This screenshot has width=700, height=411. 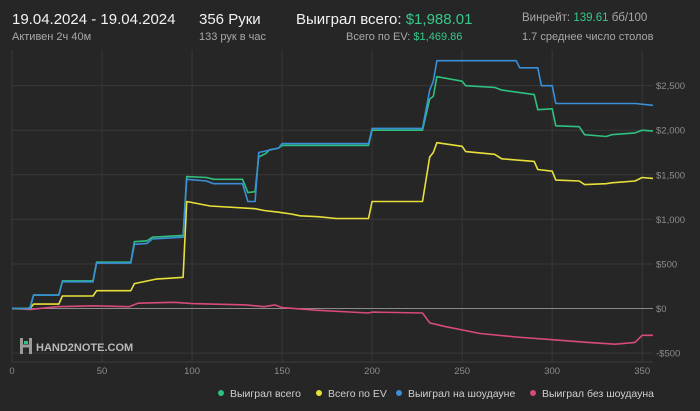 I want to click on legend-dot-ev, so click(x=319, y=393).